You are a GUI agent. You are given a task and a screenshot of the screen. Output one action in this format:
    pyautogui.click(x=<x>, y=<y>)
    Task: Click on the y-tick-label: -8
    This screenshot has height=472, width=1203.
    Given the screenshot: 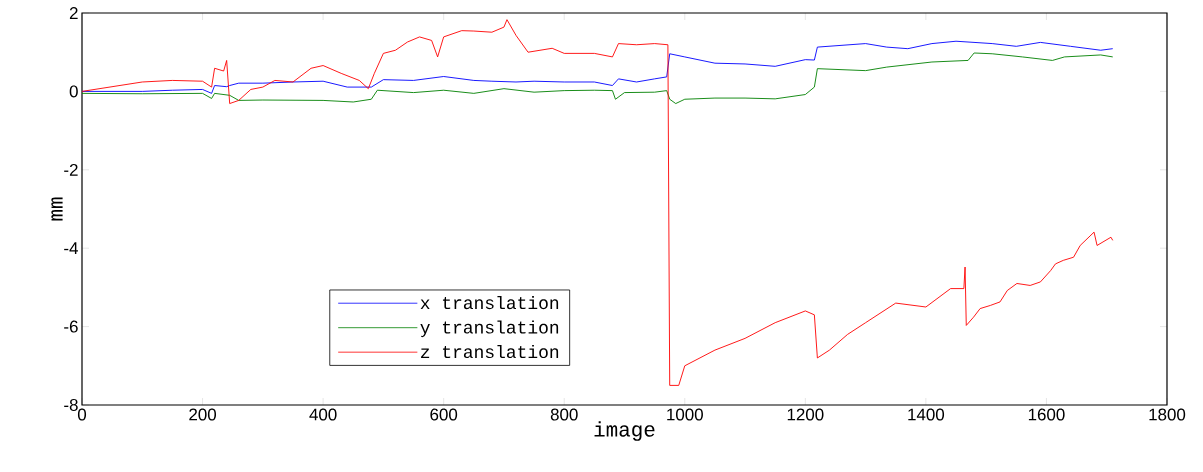 What is the action you would take?
    pyautogui.click(x=71, y=405)
    